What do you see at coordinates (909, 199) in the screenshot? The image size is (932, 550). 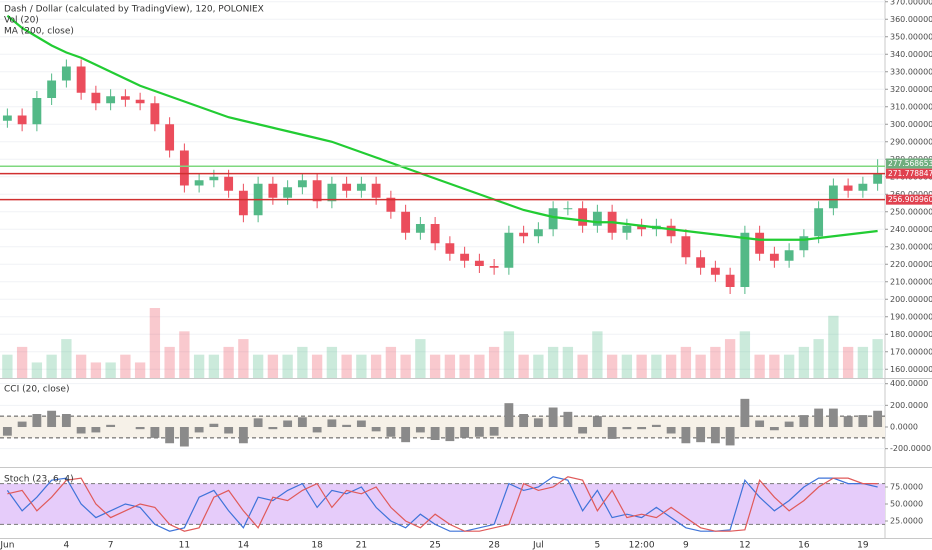 I see `price-label-bg` at bounding box center [909, 199].